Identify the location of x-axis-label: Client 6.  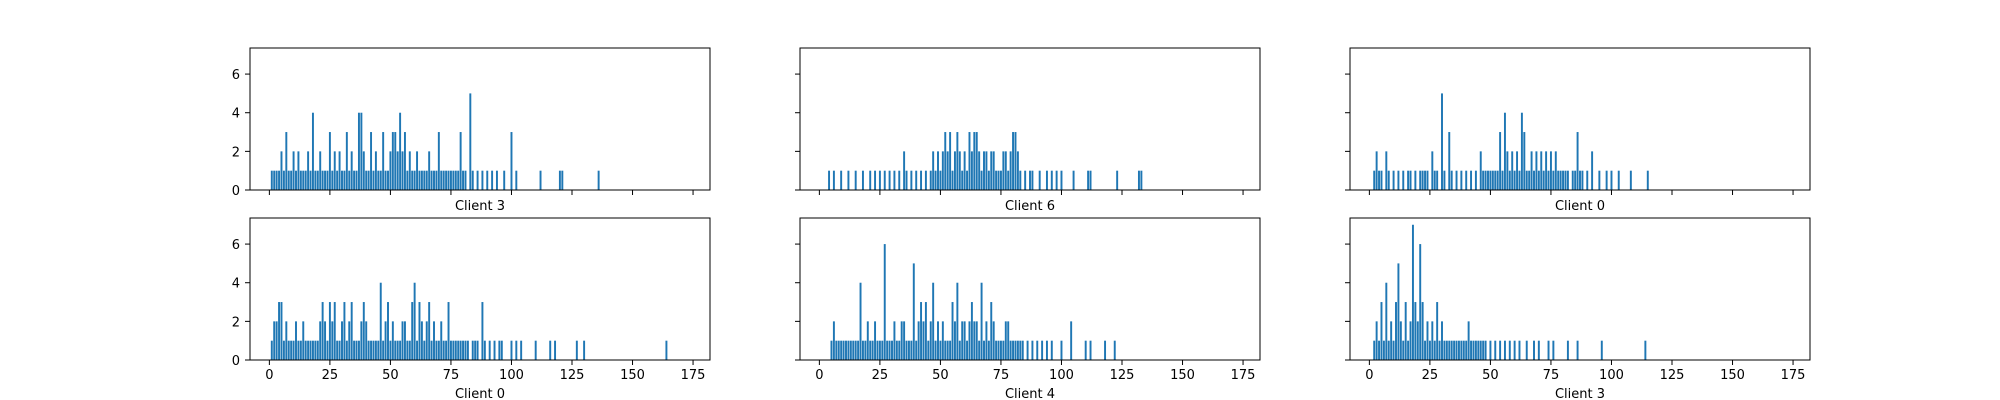
(1030, 206).